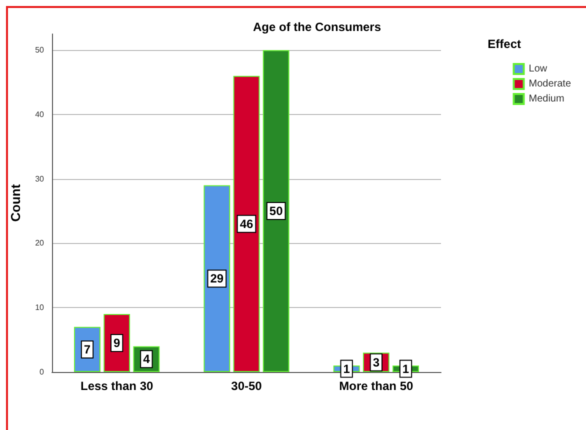 This screenshot has width=586, height=430. Describe the element at coordinates (40, 50) in the screenshot. I see `y-tick-label: 50` at that location.